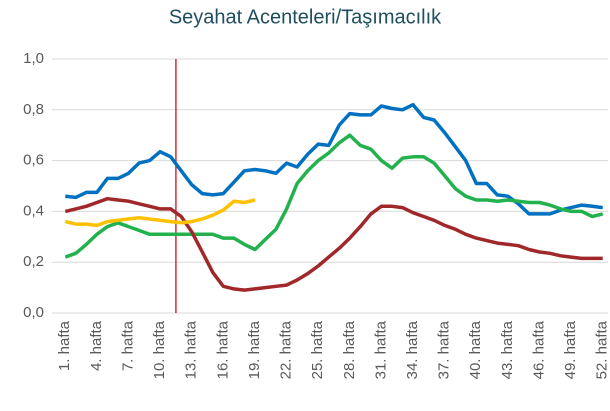 This screenshot has height=411, width=610. What do you see at coordinates (507, 349) in the screenshot?
I see `x-tick-label: 43. hafta` at bounding box center [507, 349].